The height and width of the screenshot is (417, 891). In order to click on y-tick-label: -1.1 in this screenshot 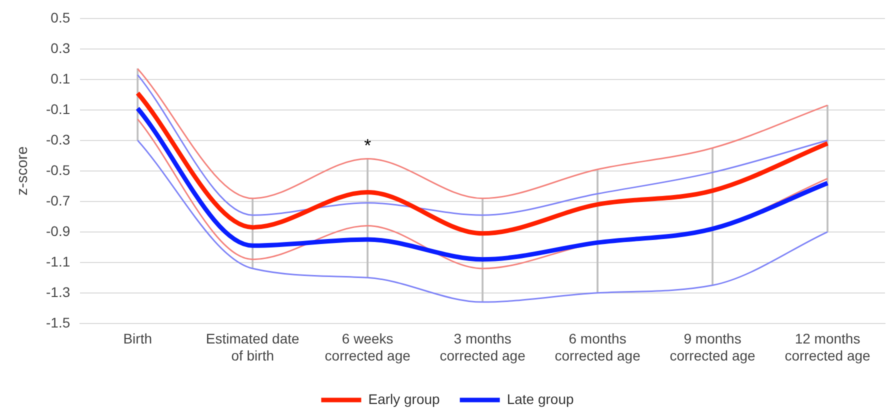, I will do `click(58, 261)`.